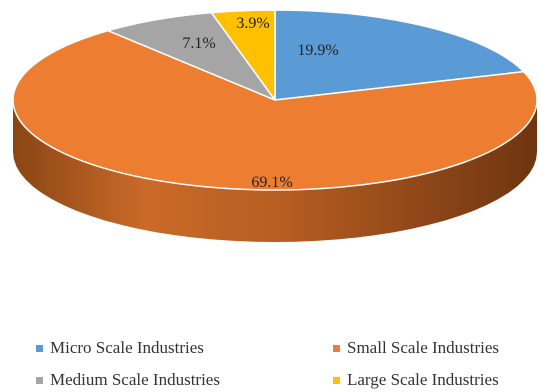 This screenshot has height=392, width=541. Describe the element at coordinates (39, 380) in the screenshot. I see `legend-swatch-medium` at that location.